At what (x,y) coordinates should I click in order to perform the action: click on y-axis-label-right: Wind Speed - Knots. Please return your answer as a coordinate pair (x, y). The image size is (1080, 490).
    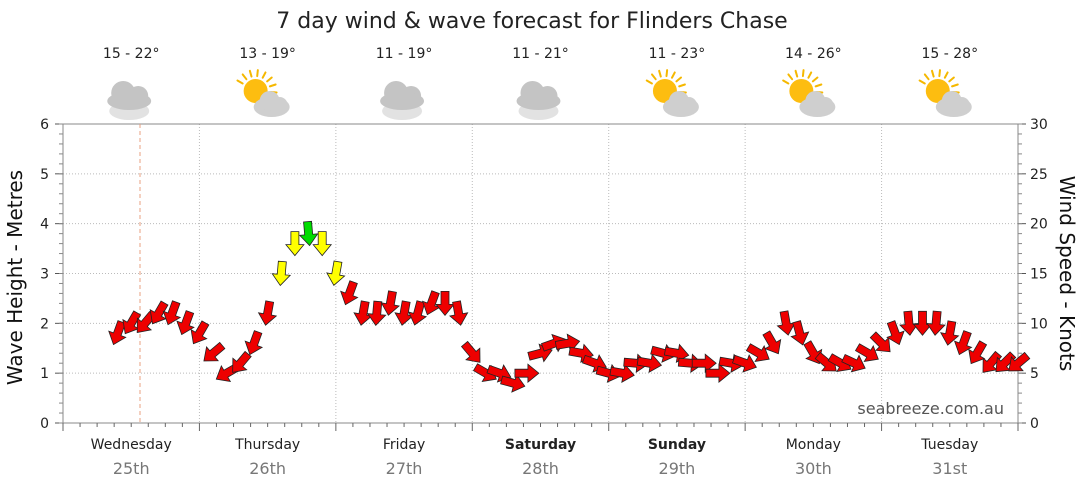
    Looking at the image, I should click on (1067, 274).